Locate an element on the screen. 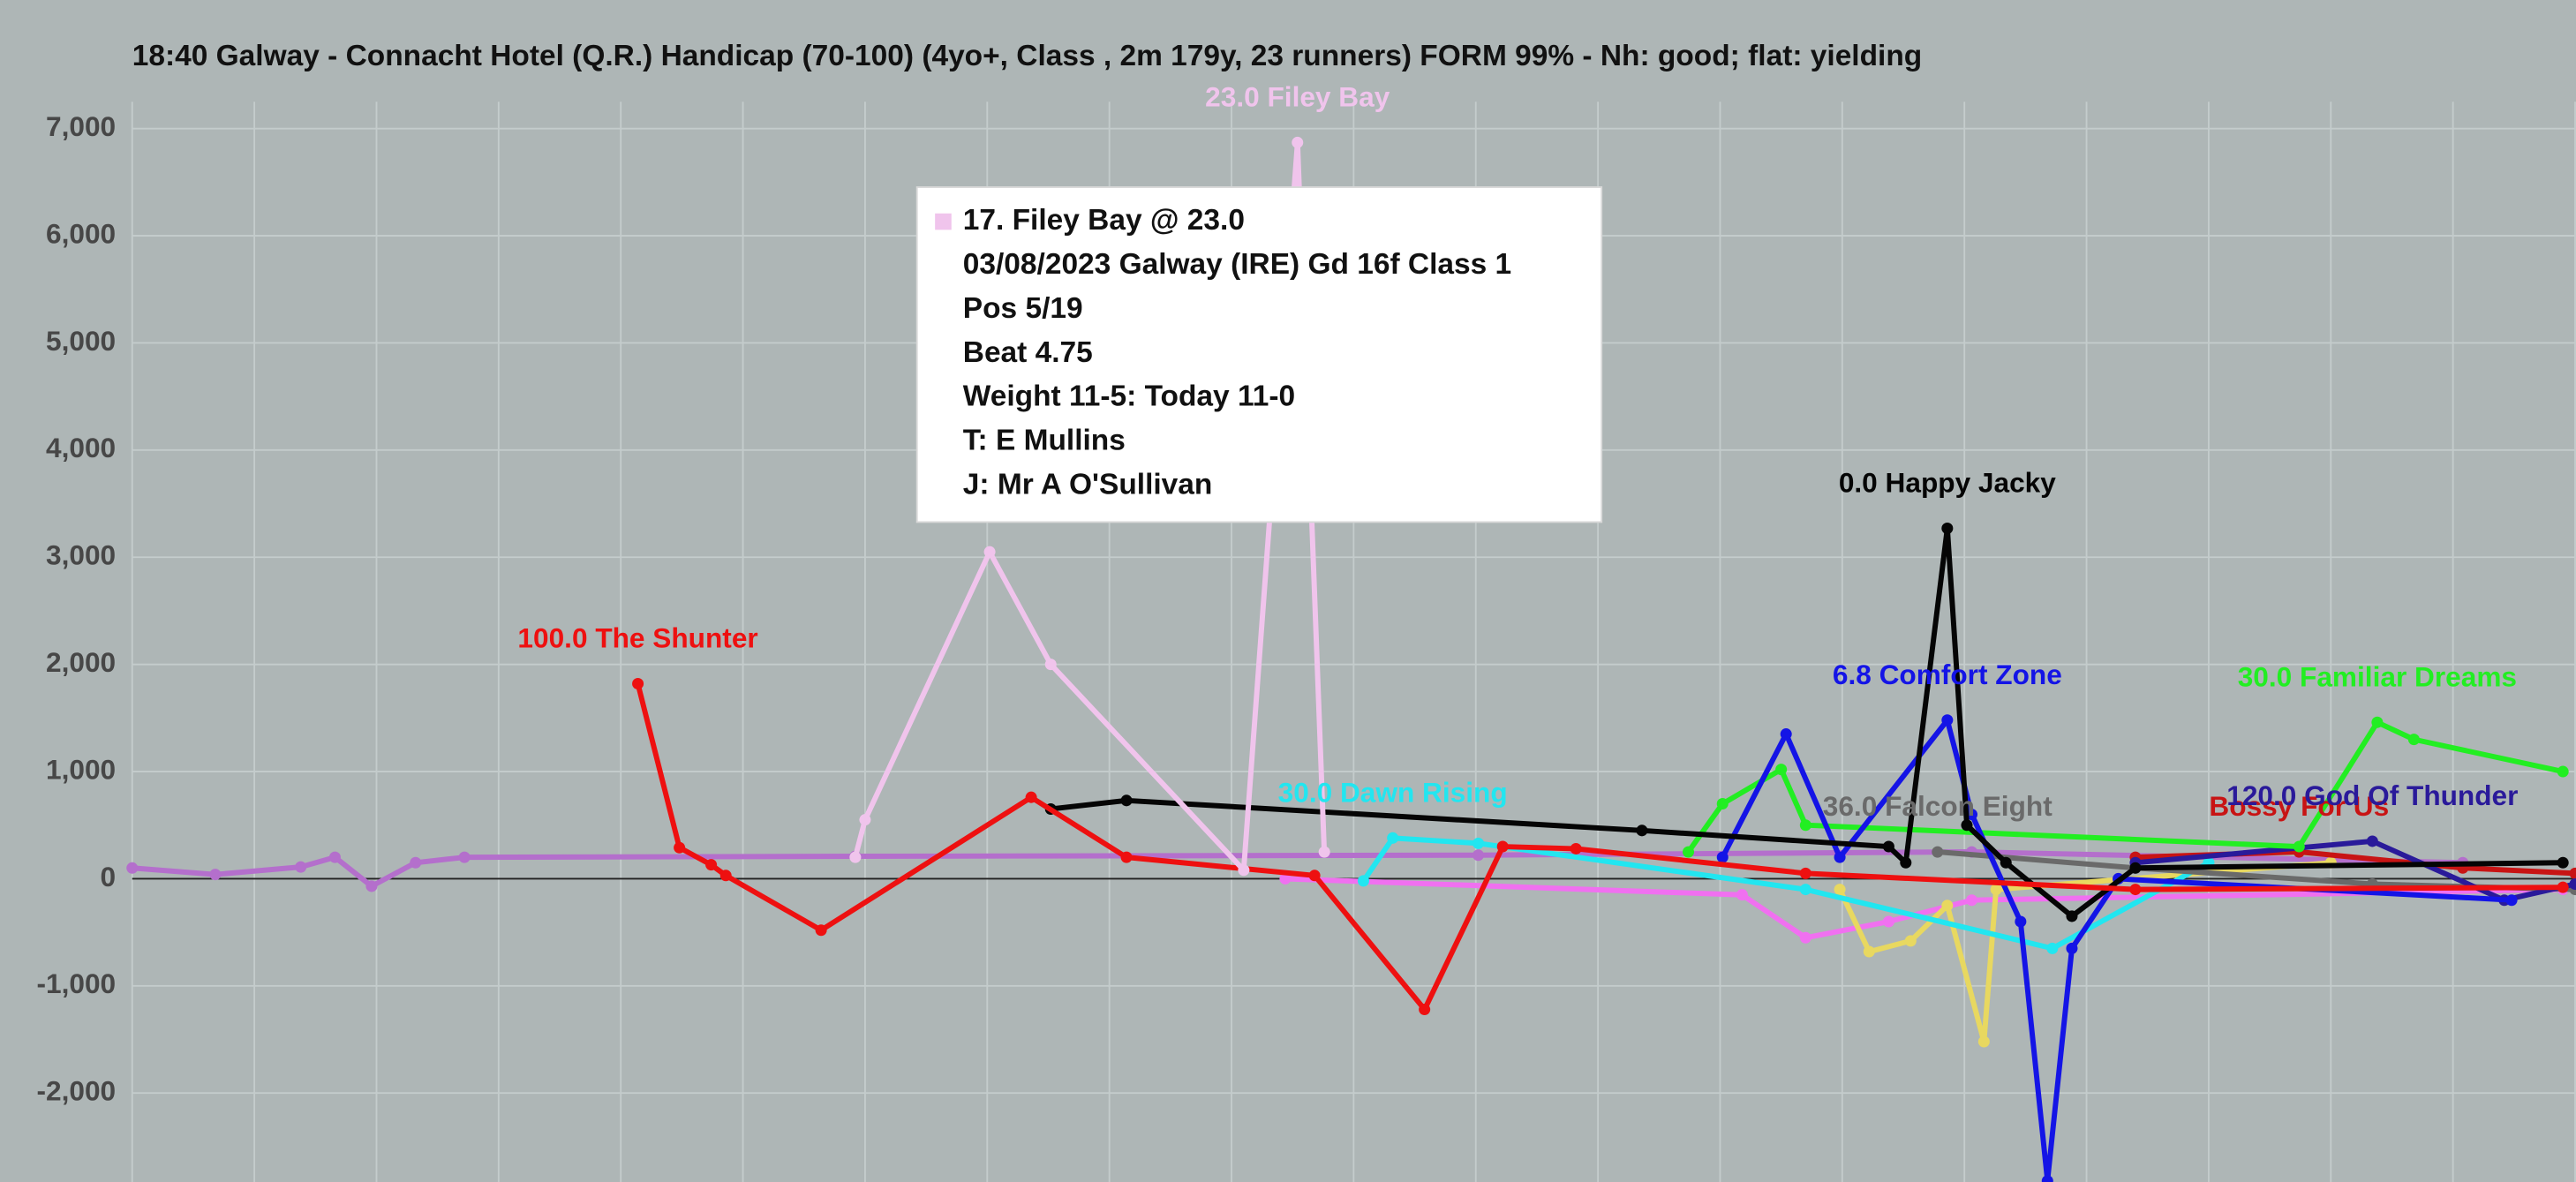 Image resolution: width=2576 pixels, height=1182 pixels. y-tick-label: -1,000 is located at coordinates (77, 983).